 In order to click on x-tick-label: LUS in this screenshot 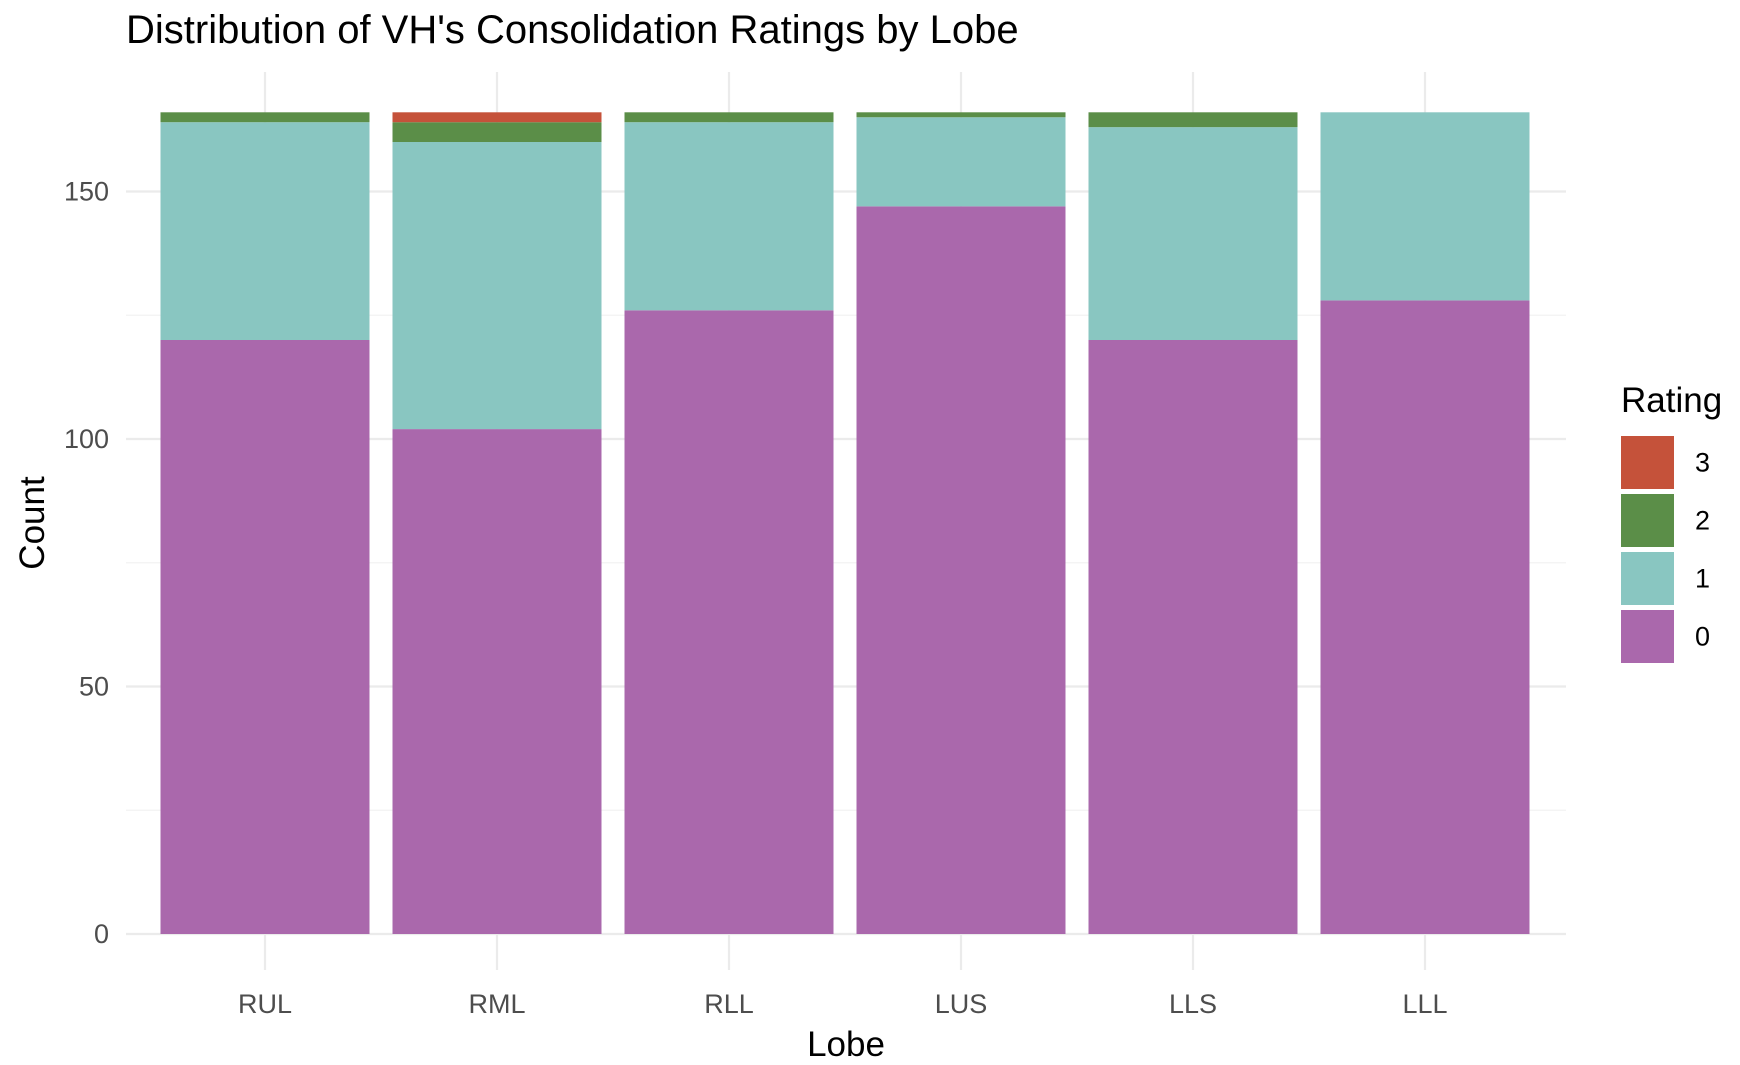, I will do `click(961, 1004)`.